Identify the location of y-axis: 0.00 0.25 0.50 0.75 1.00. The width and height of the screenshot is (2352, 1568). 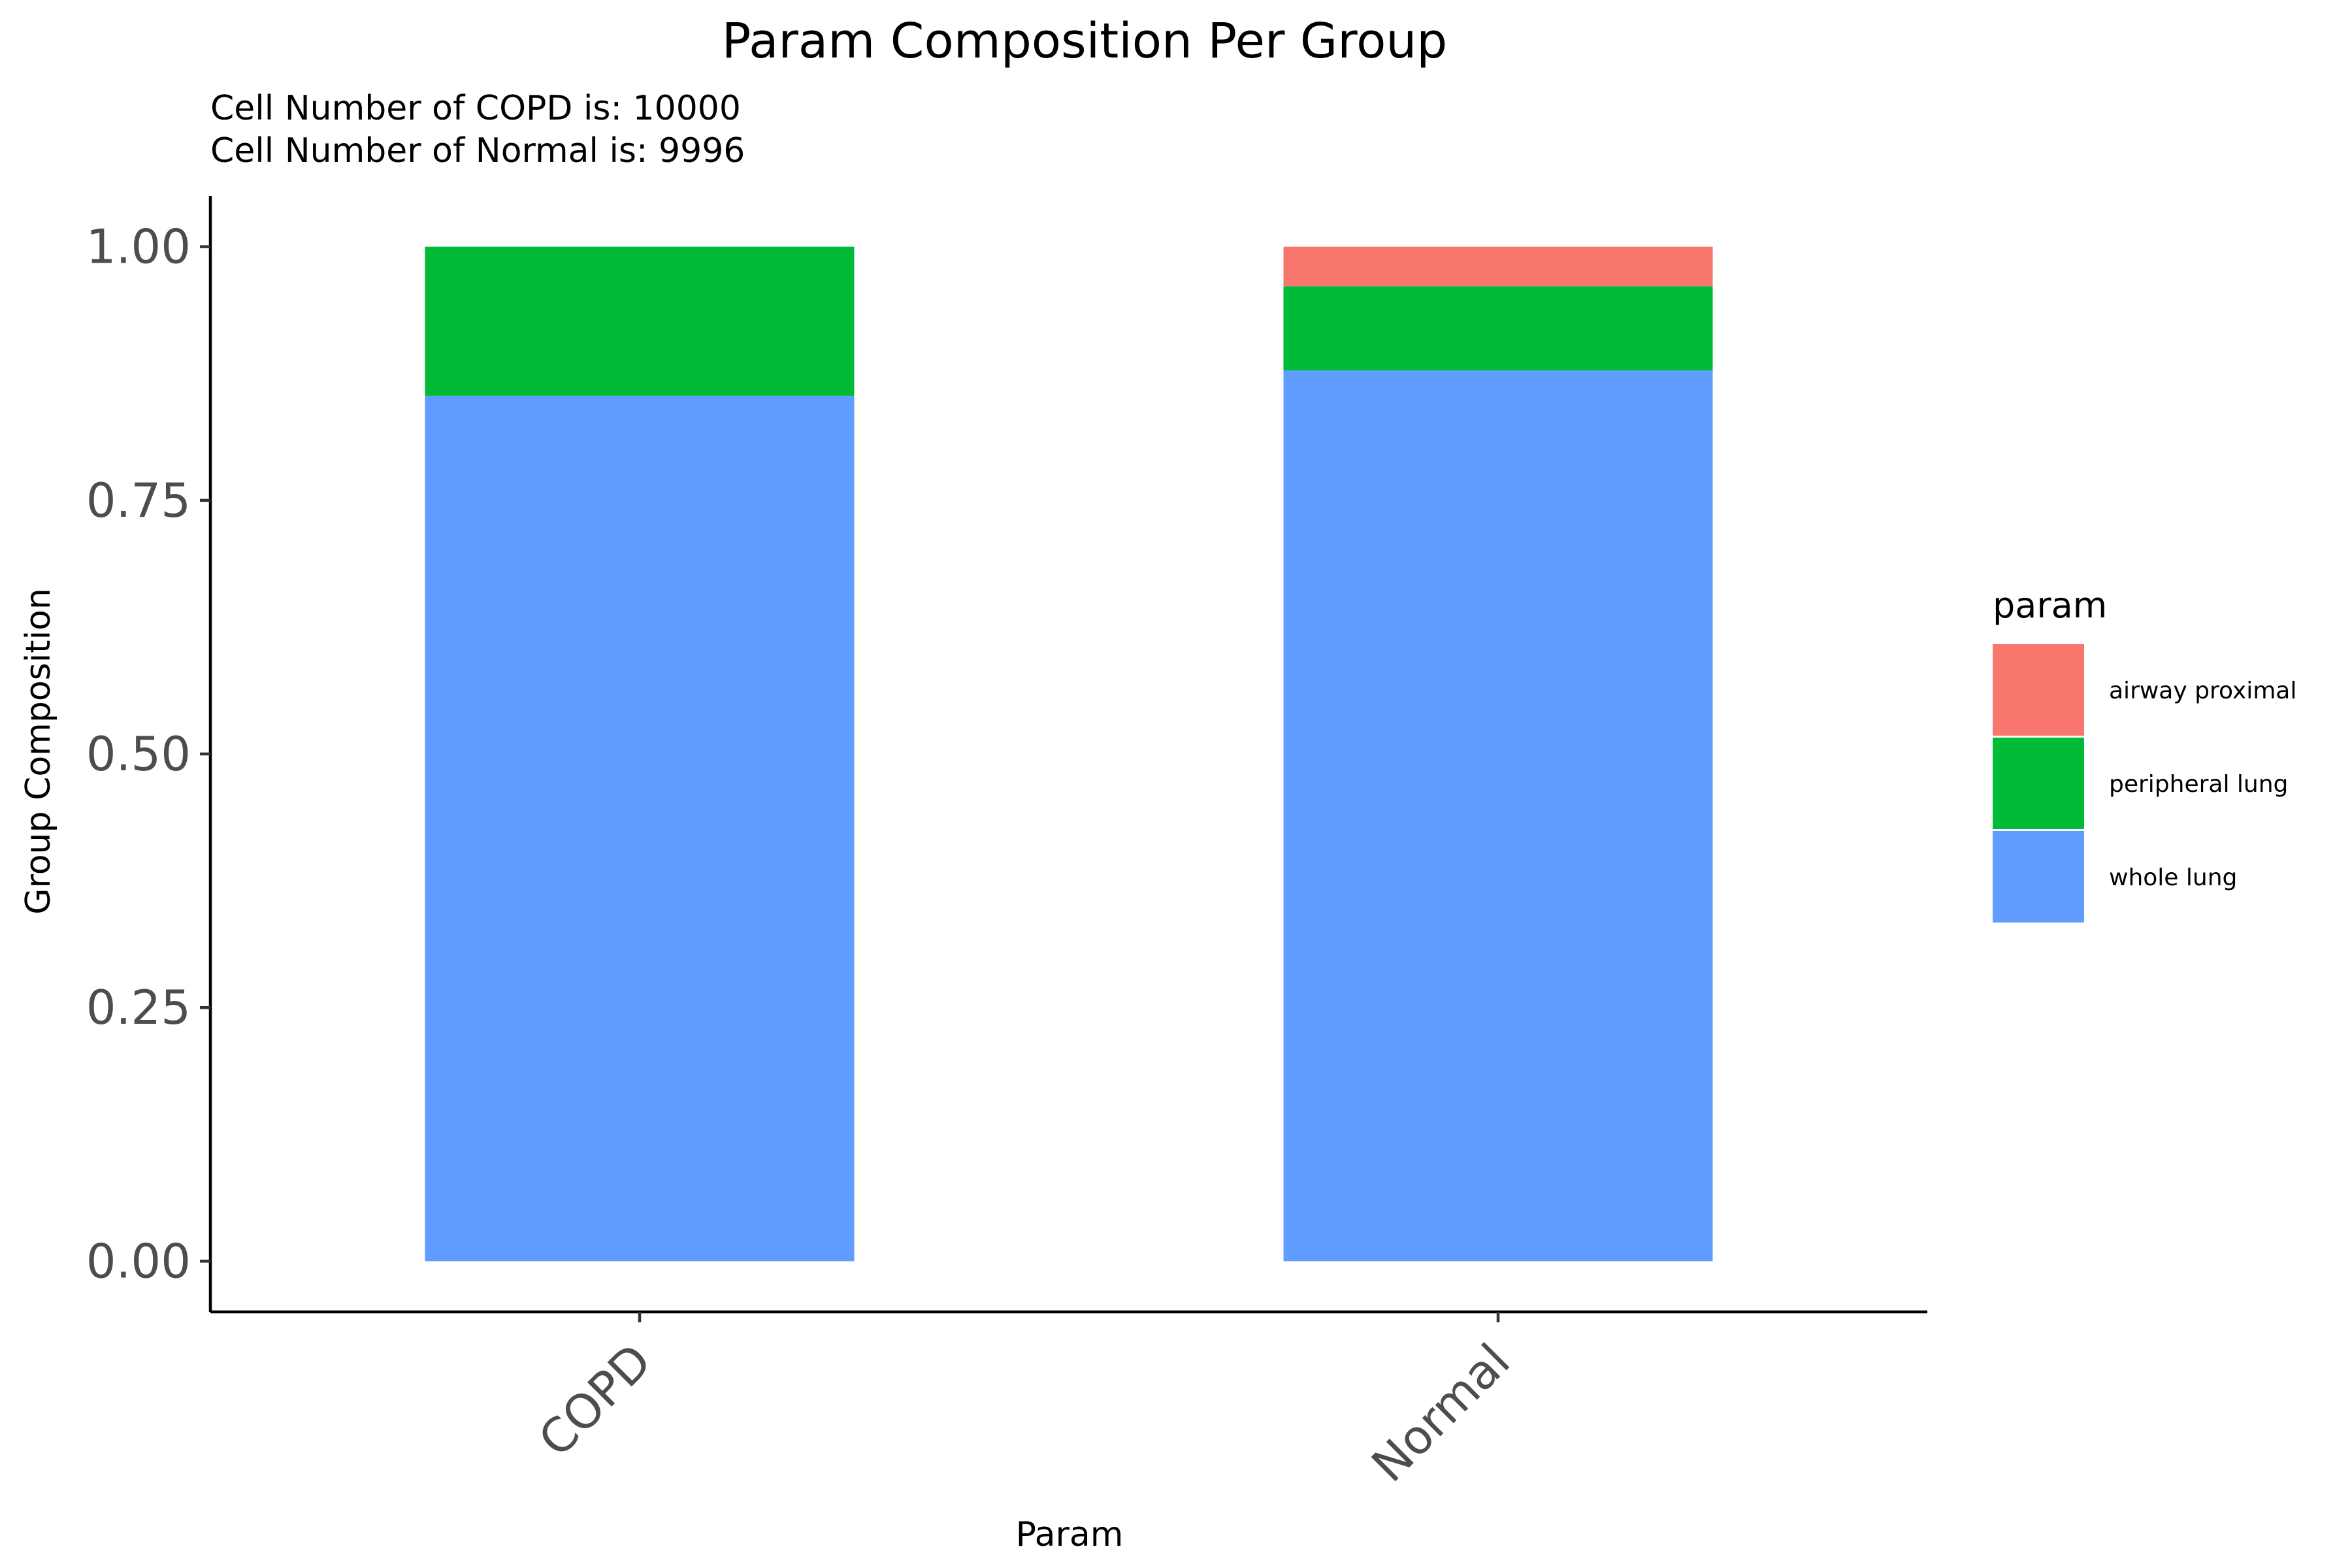
(149, 754).